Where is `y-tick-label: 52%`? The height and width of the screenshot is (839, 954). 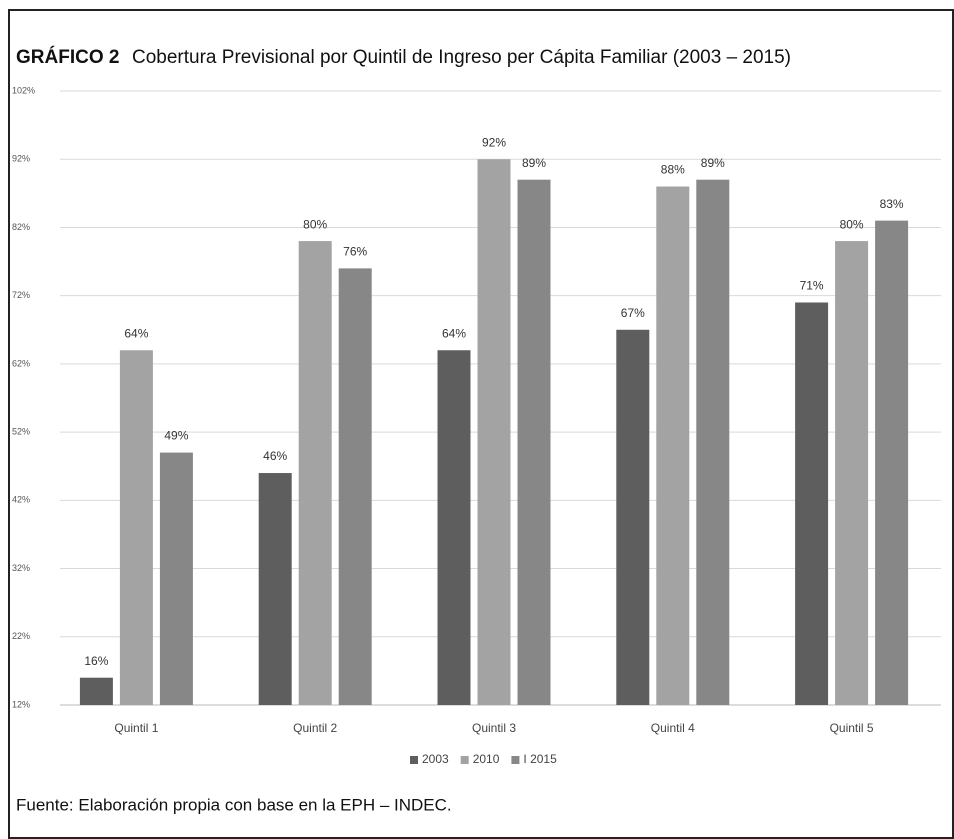
y-tick-label: 52% is located at coordinates (21, 431).